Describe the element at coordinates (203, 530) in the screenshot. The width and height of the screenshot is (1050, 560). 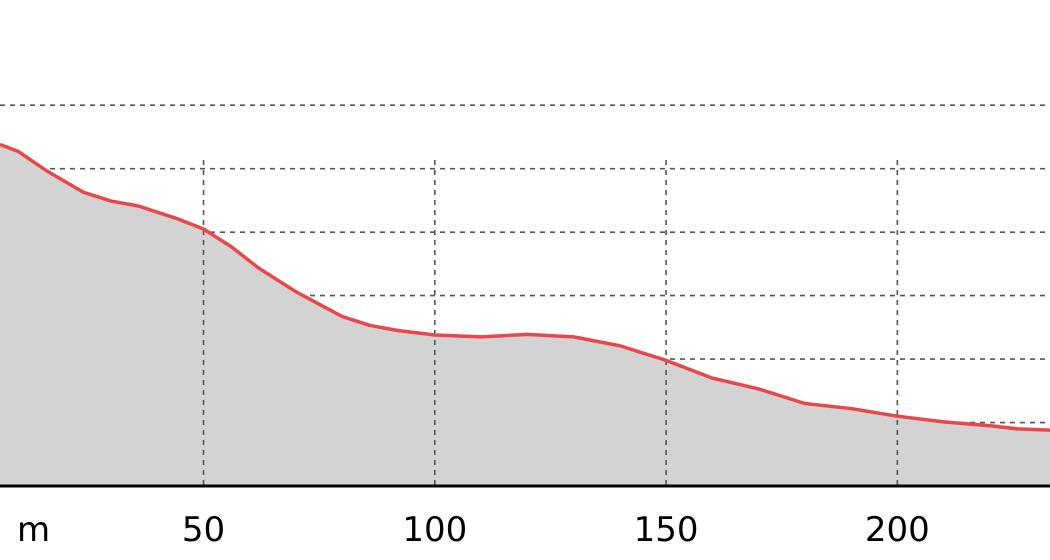
I see `x-tick-label-50: 50` at that location.